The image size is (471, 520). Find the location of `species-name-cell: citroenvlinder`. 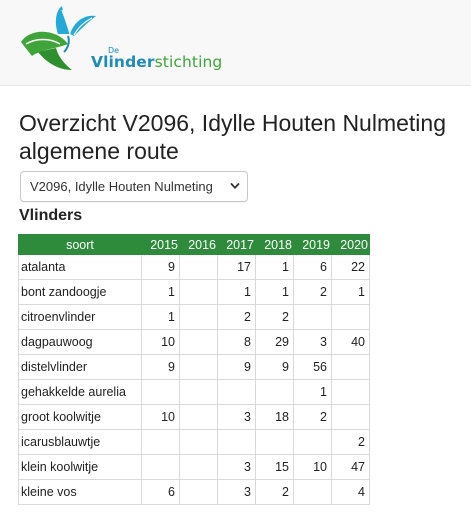

species-name-cell: citroenvlinder is located at coordinates (80, 317).